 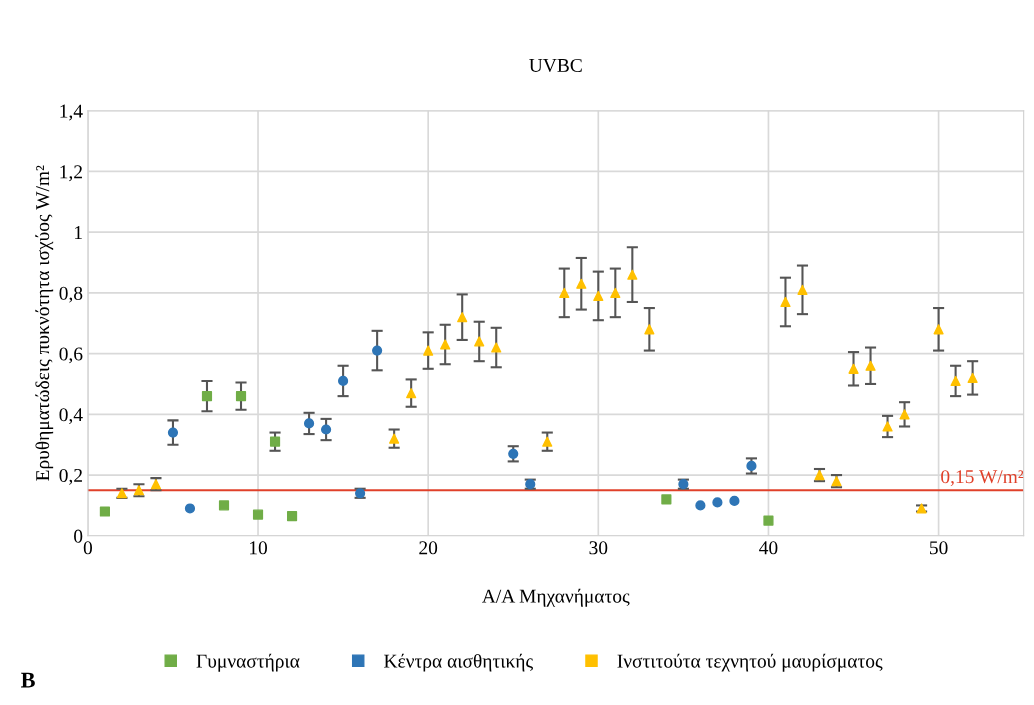 What do you see at coordinates (939, 548) in the screenshot?
I see `x-tick-label: 50` at bounding box center [939, 548].